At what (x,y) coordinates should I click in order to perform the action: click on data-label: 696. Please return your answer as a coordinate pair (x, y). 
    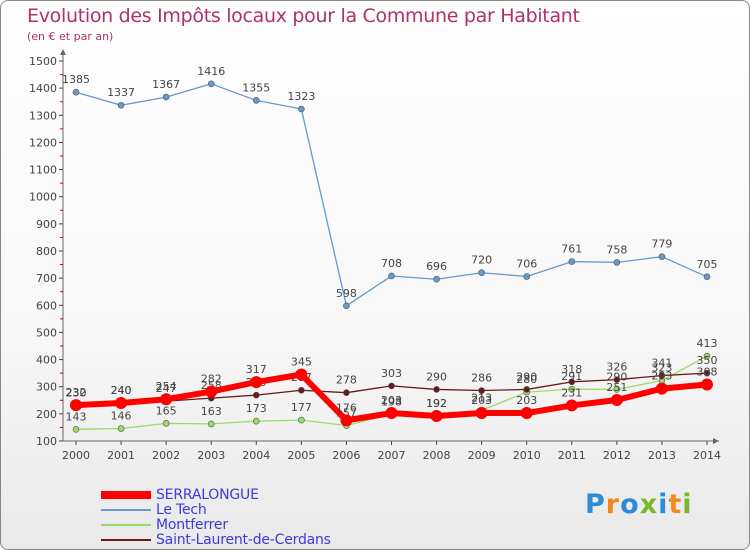
    Looking at the image, I should click on (436, 266).